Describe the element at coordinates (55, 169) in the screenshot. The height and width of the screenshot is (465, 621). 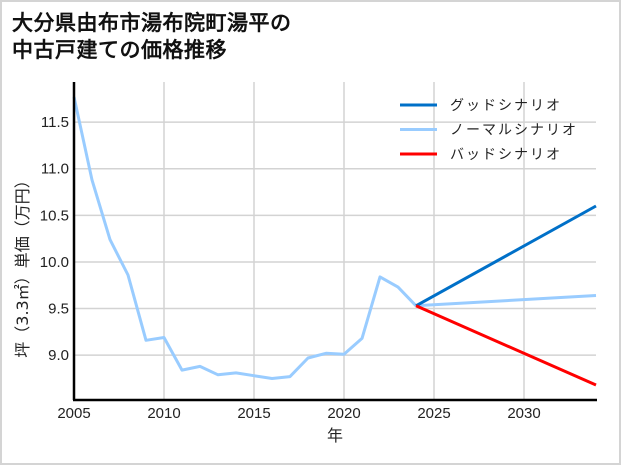
I see `y-tick-label: 11.0` at that location.